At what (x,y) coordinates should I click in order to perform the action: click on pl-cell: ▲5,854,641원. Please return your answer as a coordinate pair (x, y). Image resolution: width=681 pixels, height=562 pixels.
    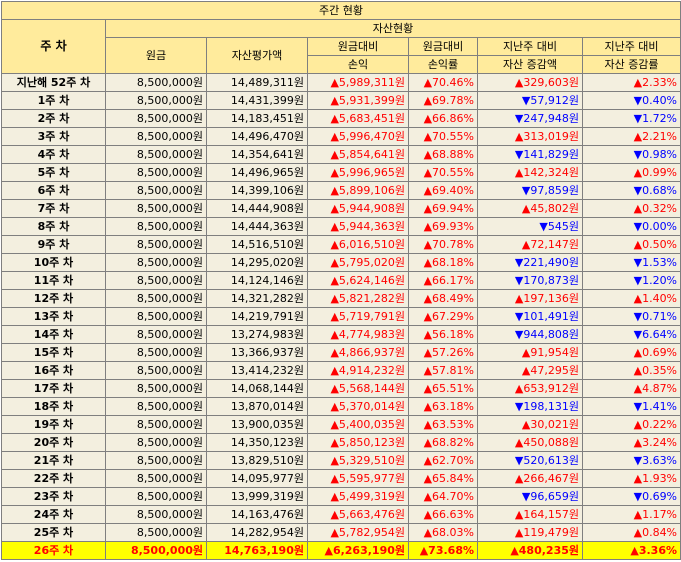
    Looking at the image, I should click on (358, 154).